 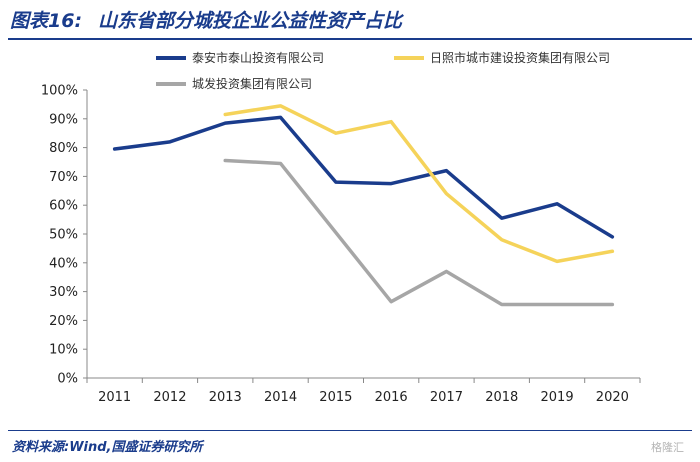 What do you see at coordinates (63, 119) in the screenshot?
I see `y-tick-label: 90%` at bounding box center [63, 119].